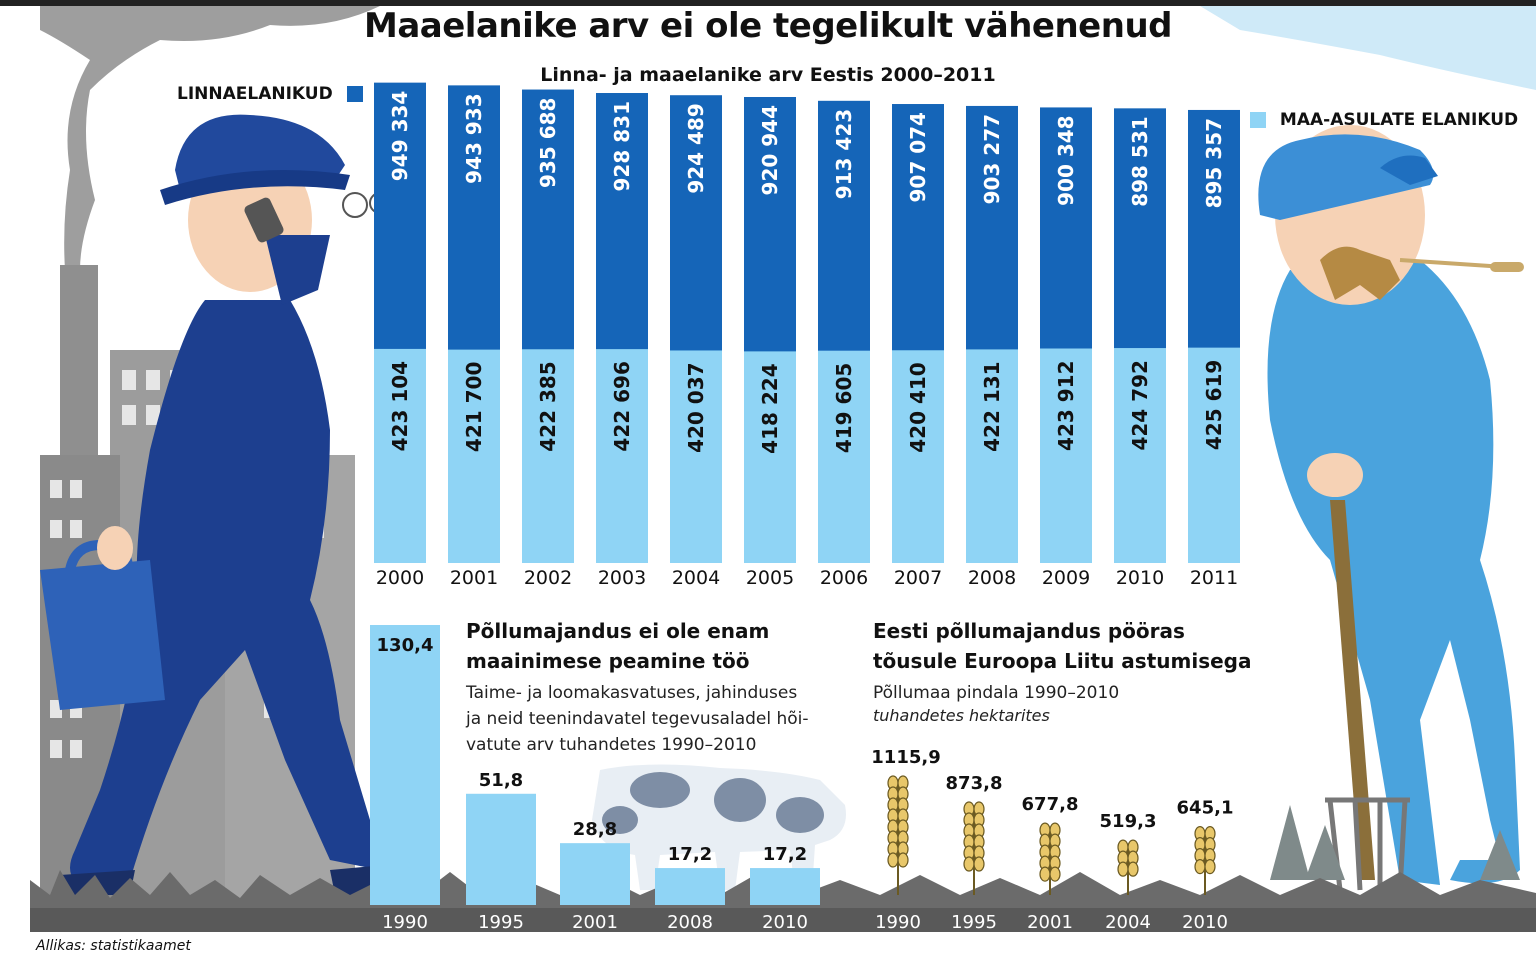 The image size is (1536, 958). What do you see at coordinates (548, 406) in the screenshot?
I see `rural-value-label: 422 385` at bounding box center [548, 406].